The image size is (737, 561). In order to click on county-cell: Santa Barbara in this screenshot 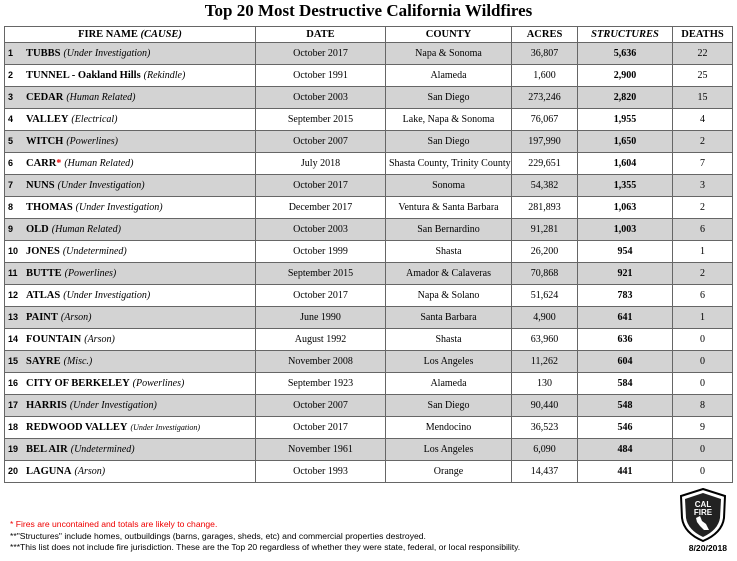, I will do `click(448, 317)`.